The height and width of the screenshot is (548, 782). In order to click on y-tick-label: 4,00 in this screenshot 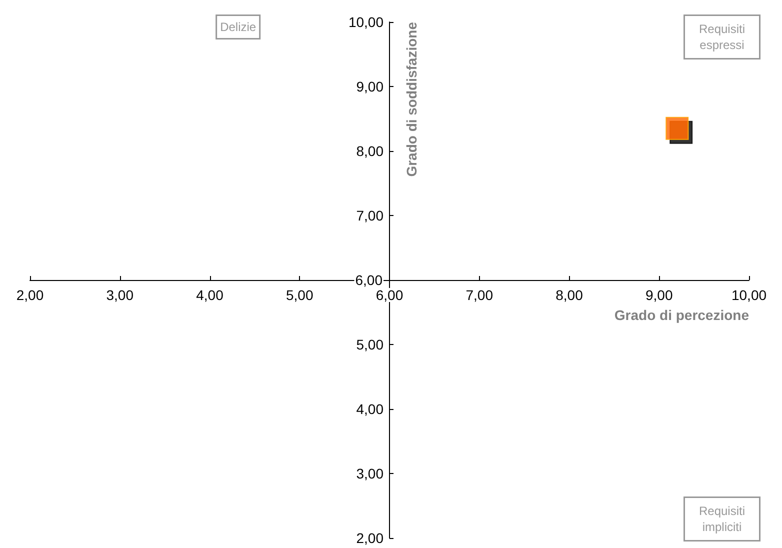, I will do `click(370, 409)`.